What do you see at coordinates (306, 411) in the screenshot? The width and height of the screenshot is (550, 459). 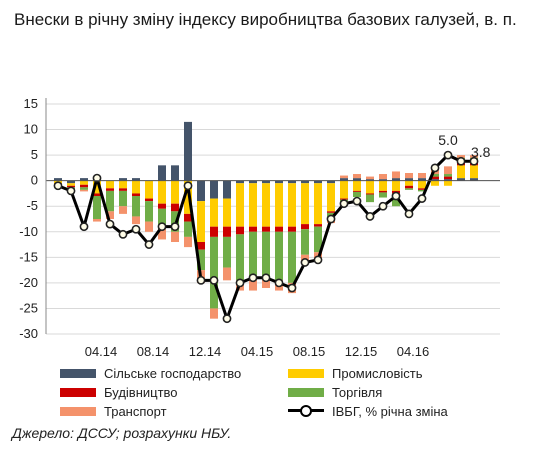 I see `legend-swatch-ibvg` at bounding box center [306, 411].